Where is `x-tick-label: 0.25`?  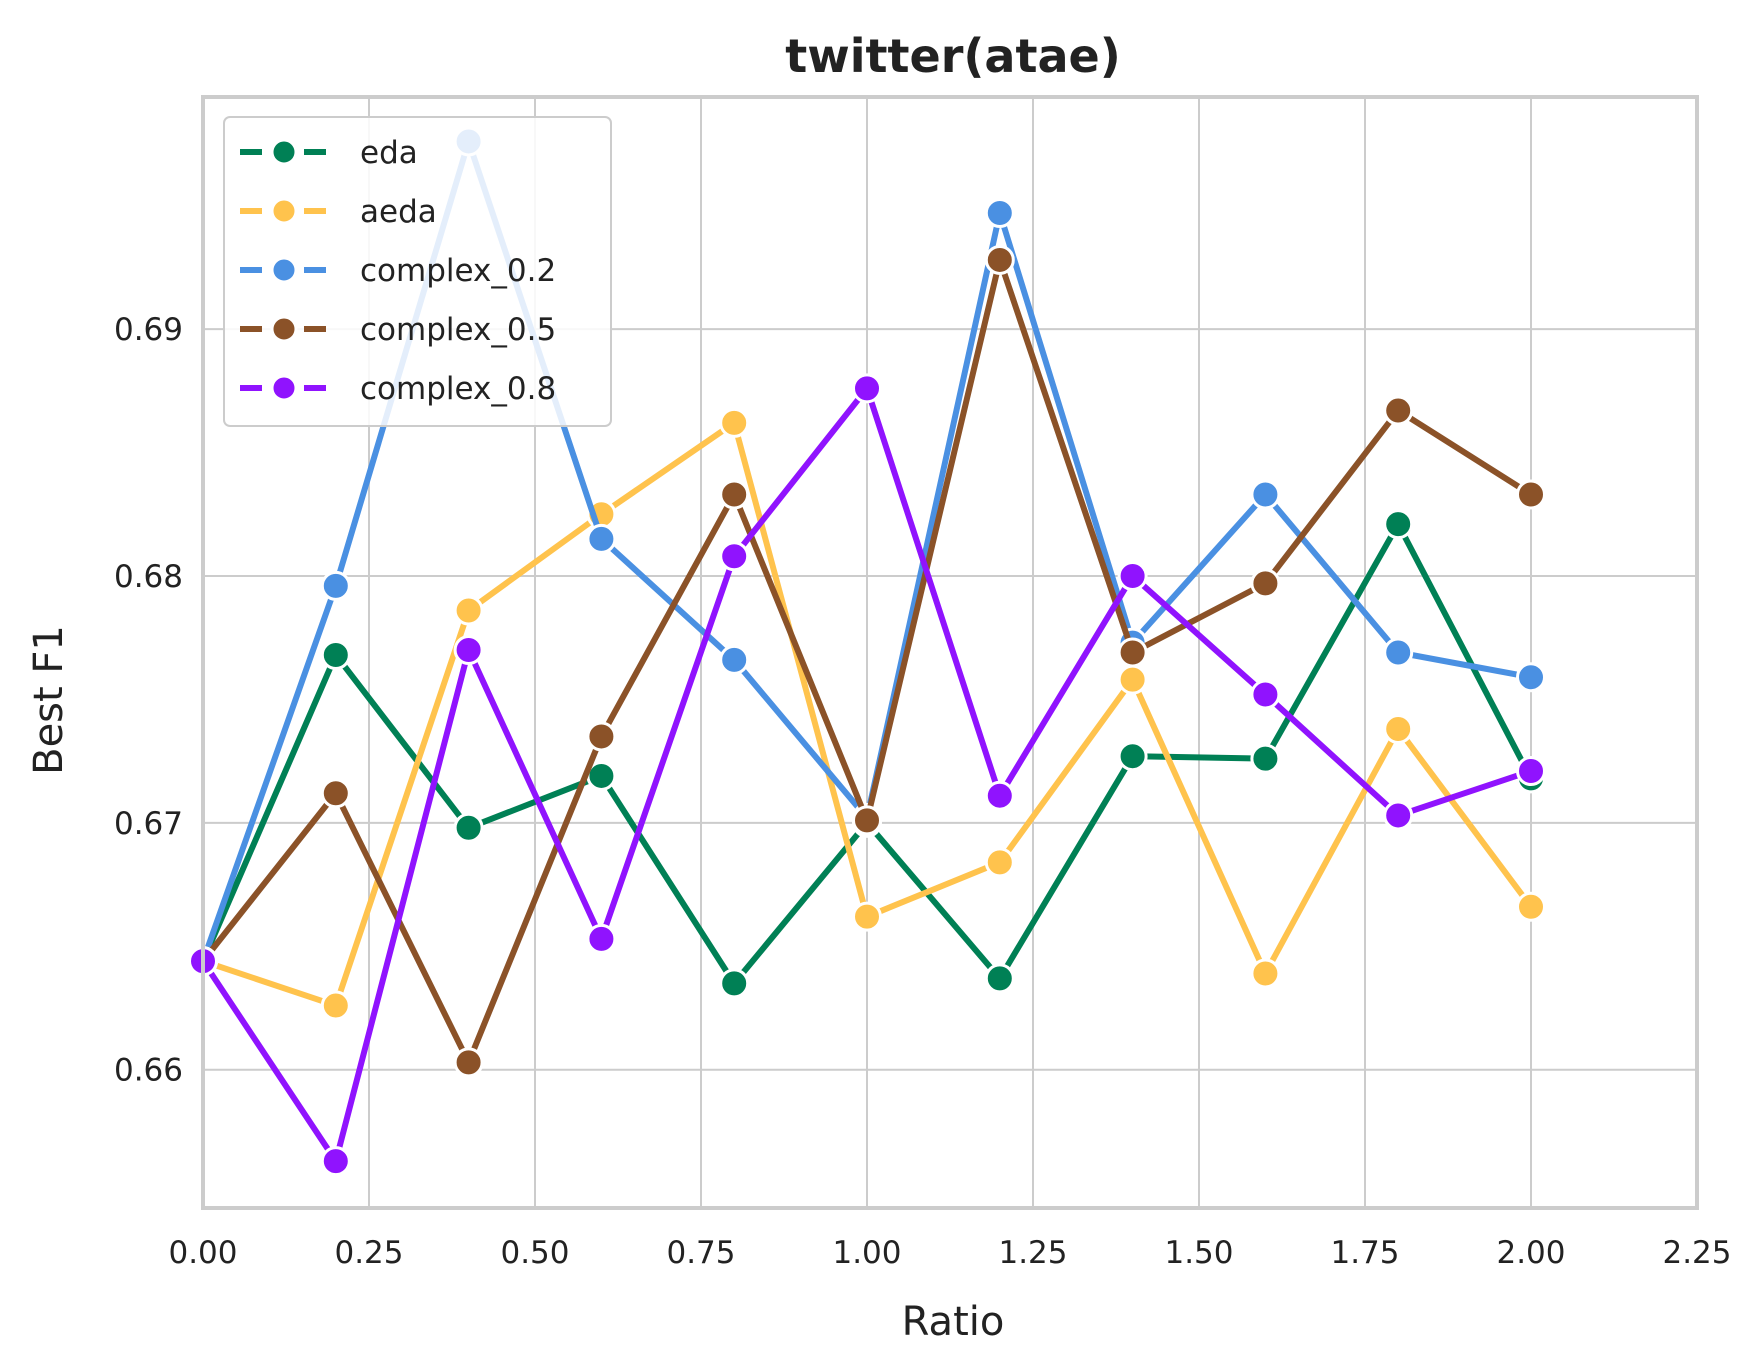 x-tick-label: 0.25 is located at coordinates (368, 1253).